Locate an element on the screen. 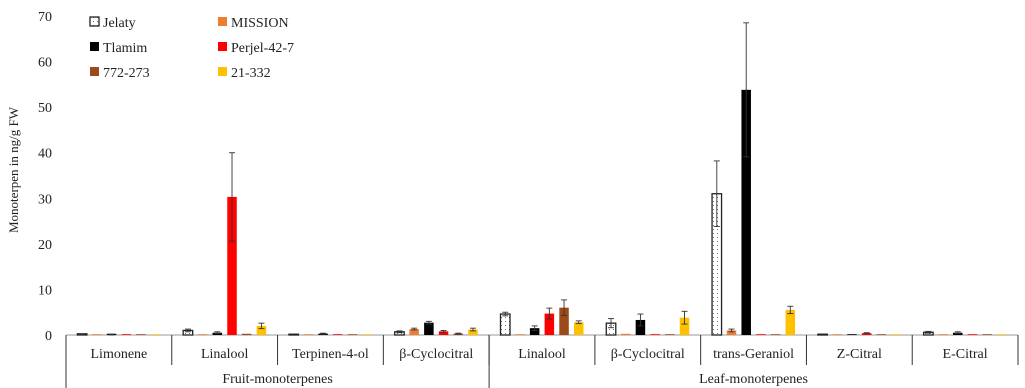 The width and height of the screenshot is (1025, 388). y-tick-label: 70 is located at coordinates (45, 17).